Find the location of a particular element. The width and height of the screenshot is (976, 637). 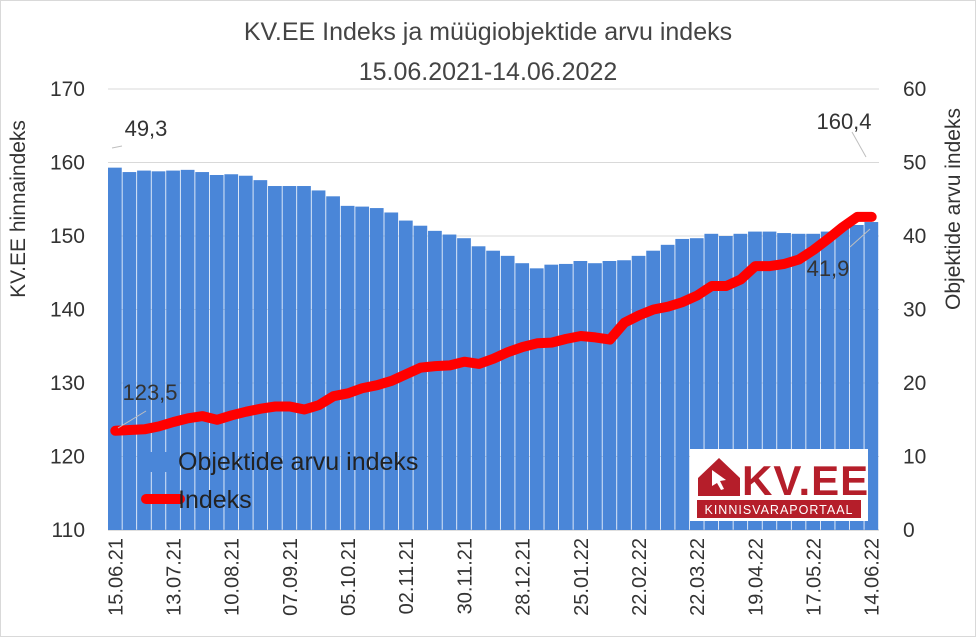

x-tick-label: 17.05.22 is located at coordinates (815, 577).